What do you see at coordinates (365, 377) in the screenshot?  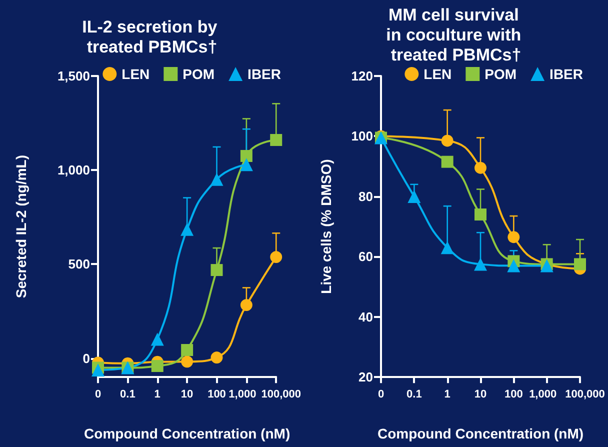 I see `y-tick-label: 20` at bounding box center [365, 377].